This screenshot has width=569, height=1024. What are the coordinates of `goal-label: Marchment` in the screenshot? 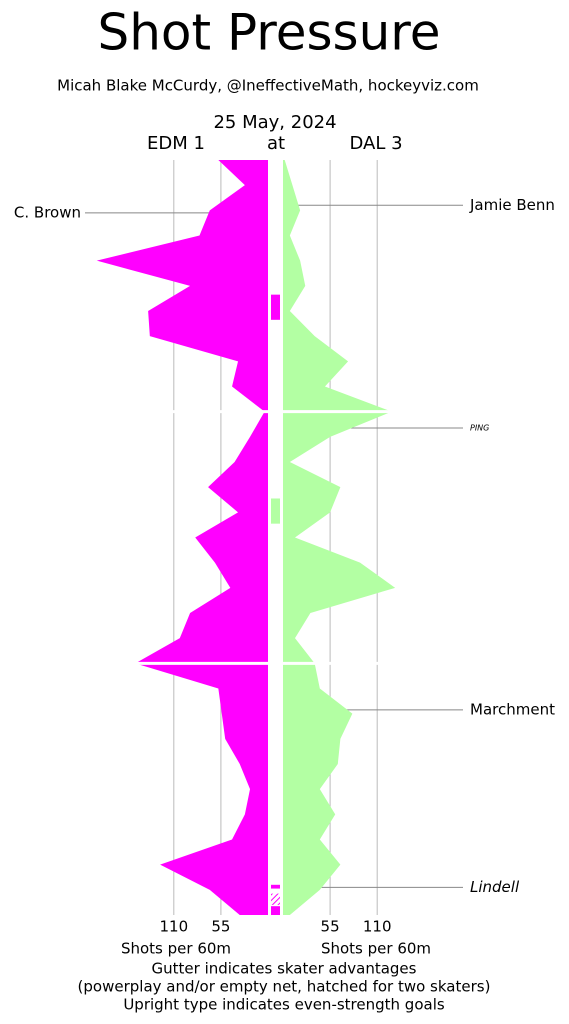 It's located at (512, 709).